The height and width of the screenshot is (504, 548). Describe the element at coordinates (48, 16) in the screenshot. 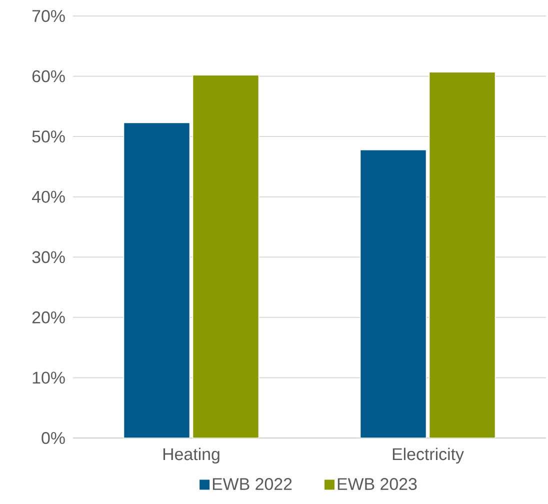

I see `y-tick-label: 70%` at that location.